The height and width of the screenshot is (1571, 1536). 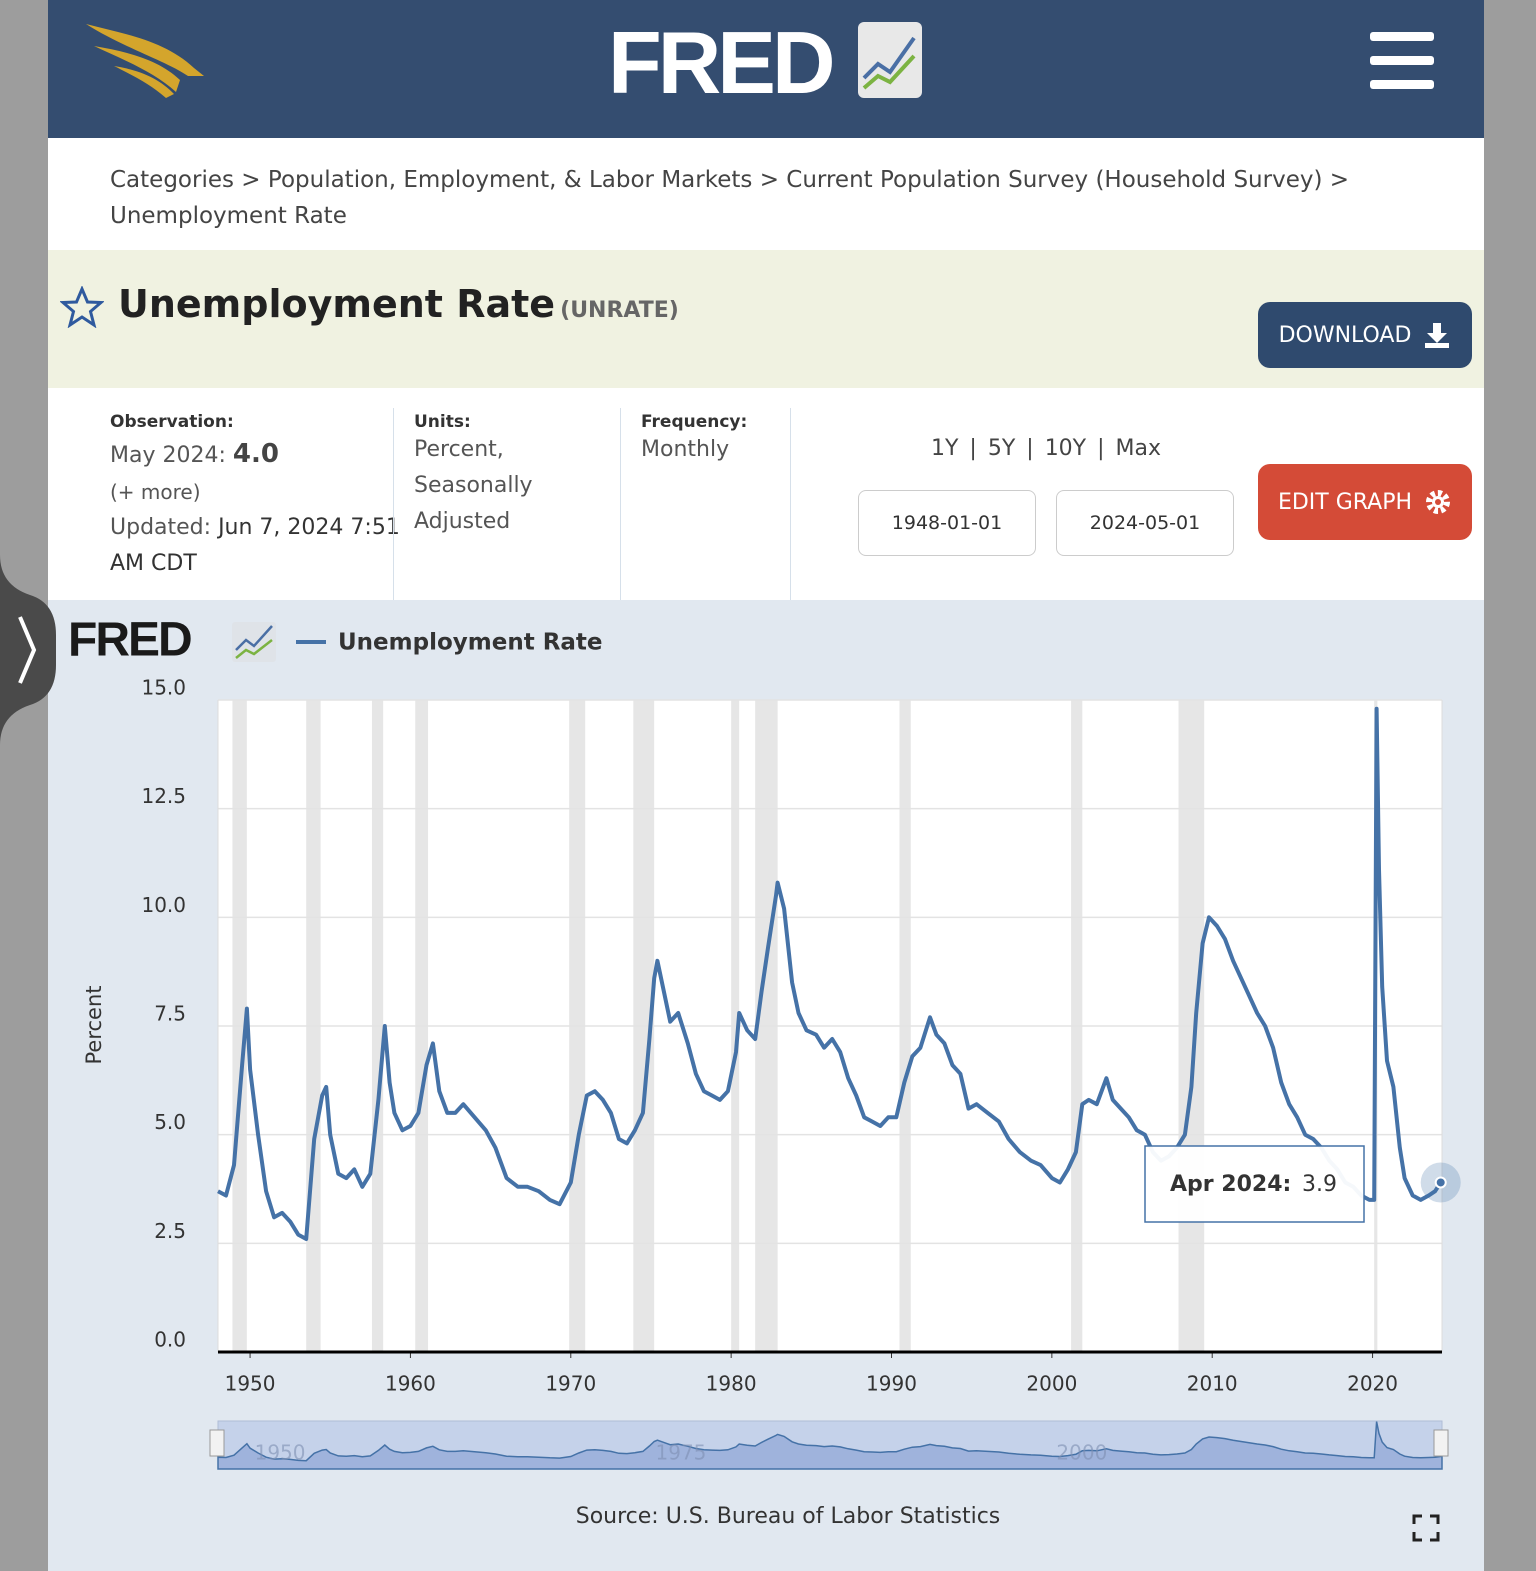 What do you see at coordinates (470, 643) in the screenshot?
I see `legend-label: Unemployment Rate` at bounding box center [470, 643].